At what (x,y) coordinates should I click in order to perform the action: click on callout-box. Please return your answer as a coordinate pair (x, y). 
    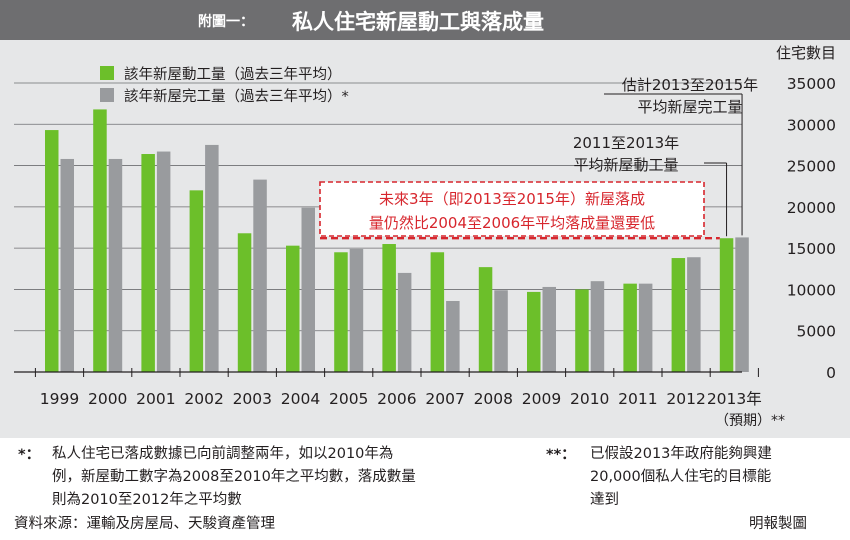
    Looking at the image, I should click on (512, 209).